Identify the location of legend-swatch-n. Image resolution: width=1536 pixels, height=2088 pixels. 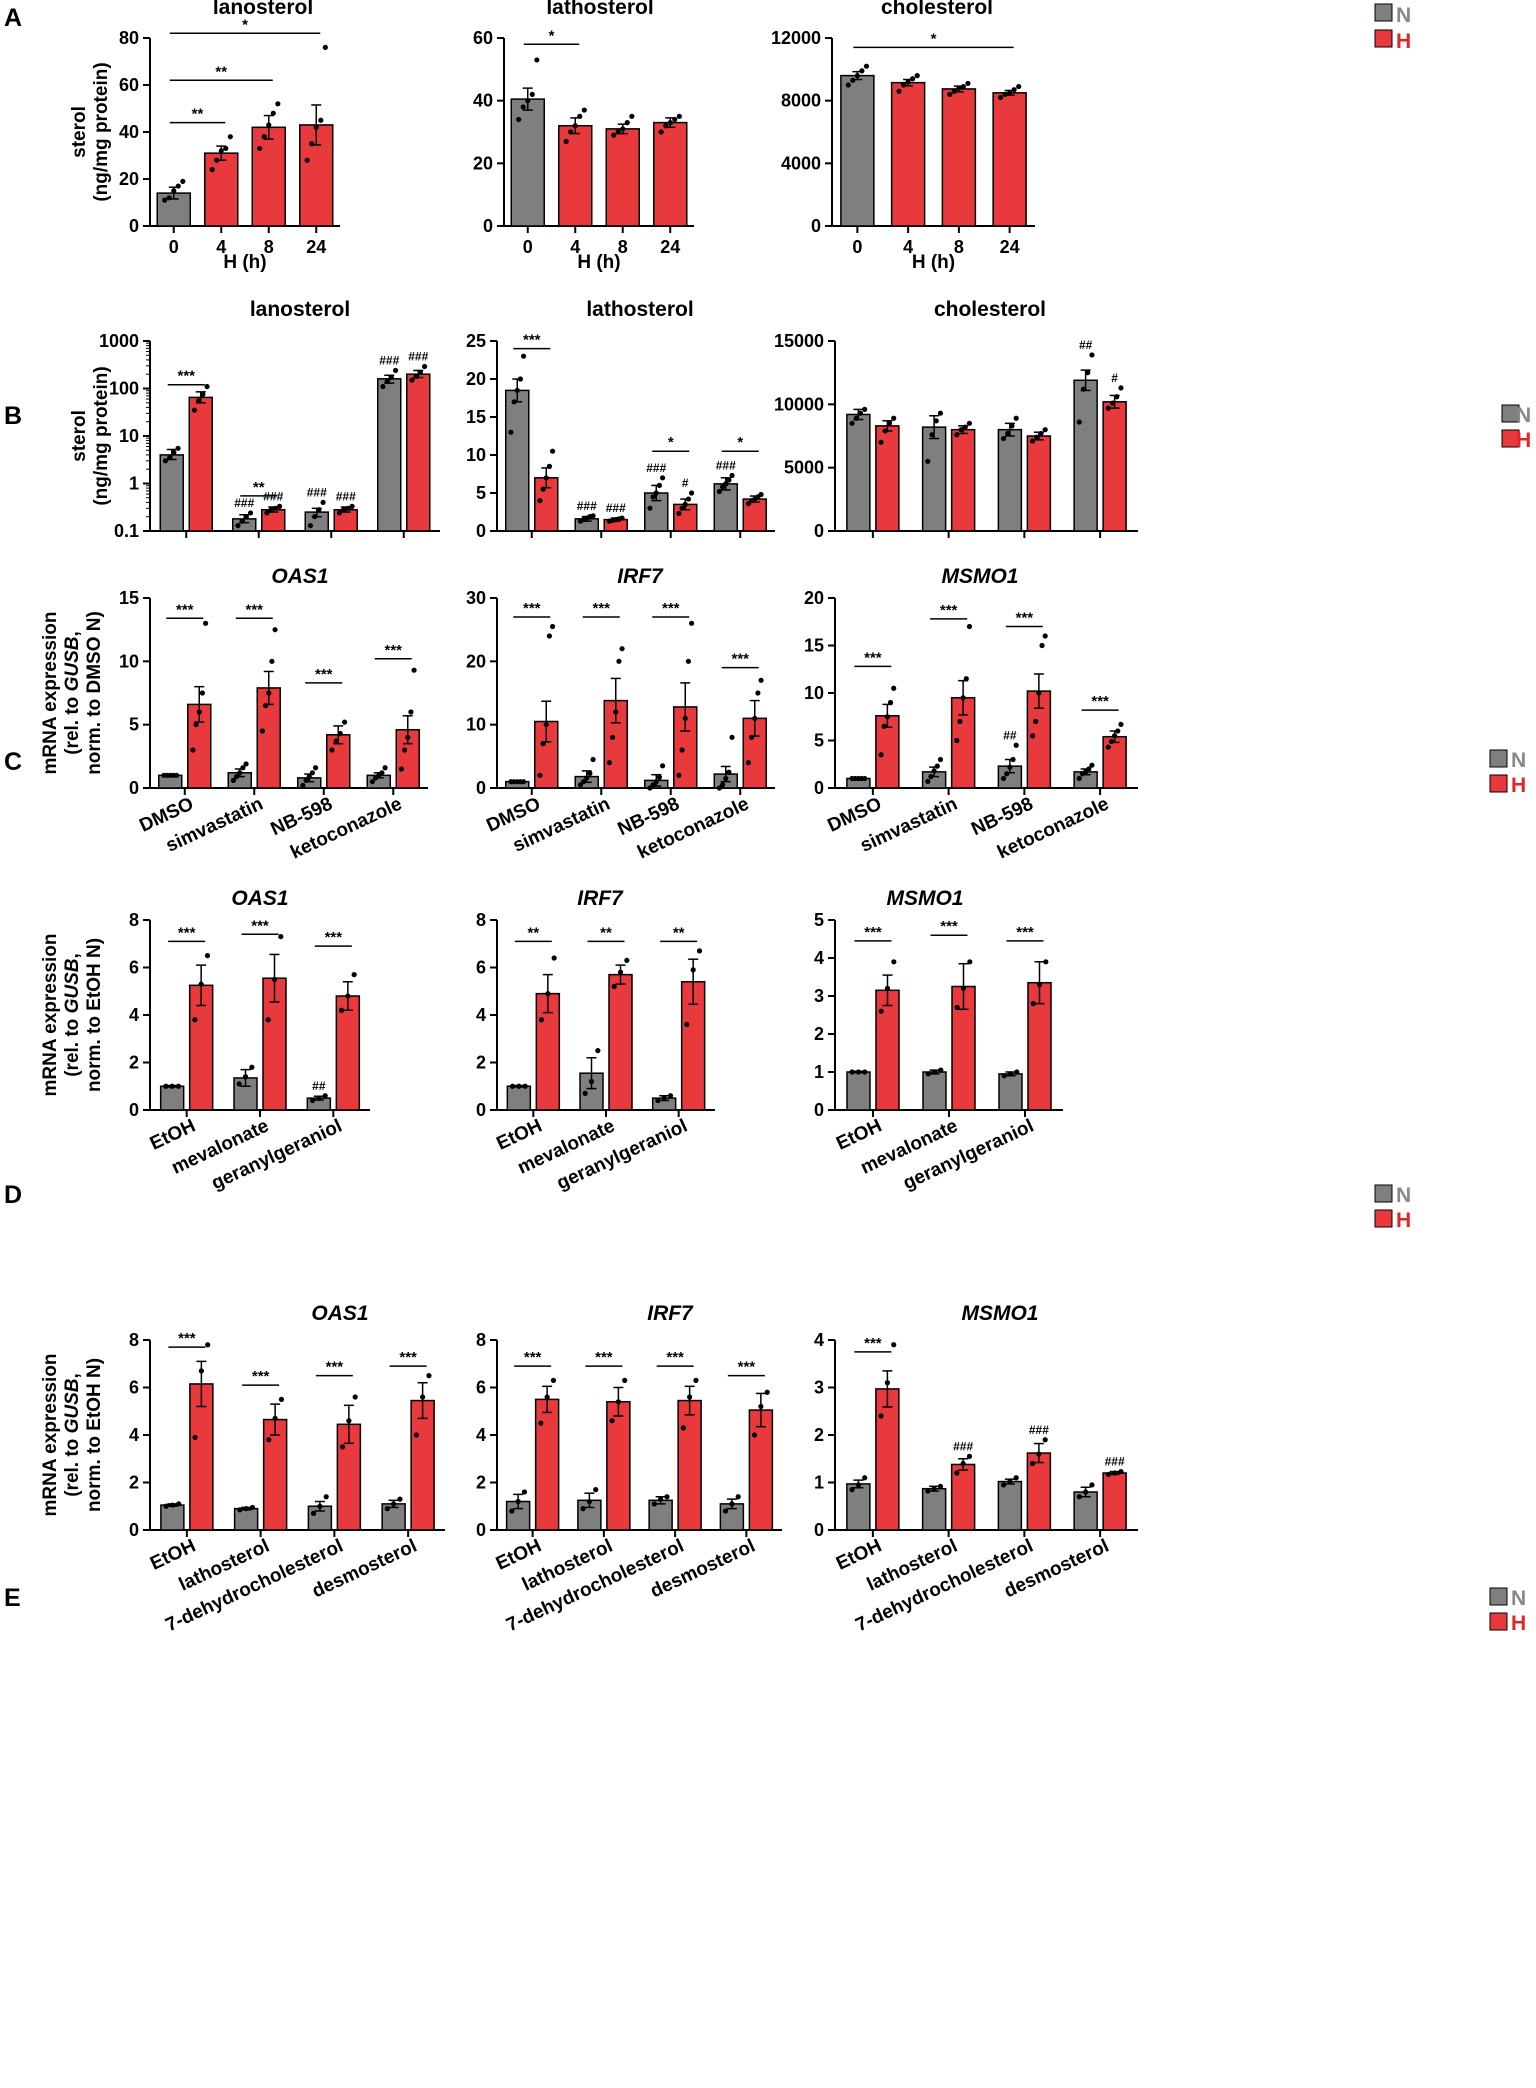
(1383, 12).